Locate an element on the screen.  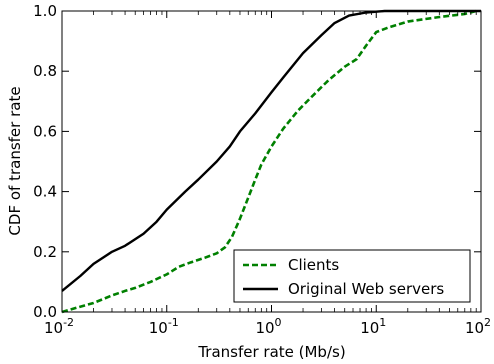
x-tick-label: 10¹ is located at coordinates (373, 326).